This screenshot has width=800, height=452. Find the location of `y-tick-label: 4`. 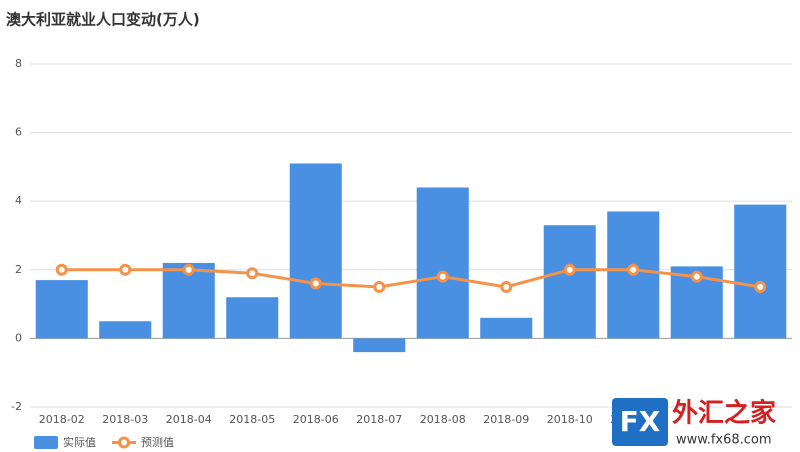

y-tick-label: 4 is located at coordinates (18, 200).